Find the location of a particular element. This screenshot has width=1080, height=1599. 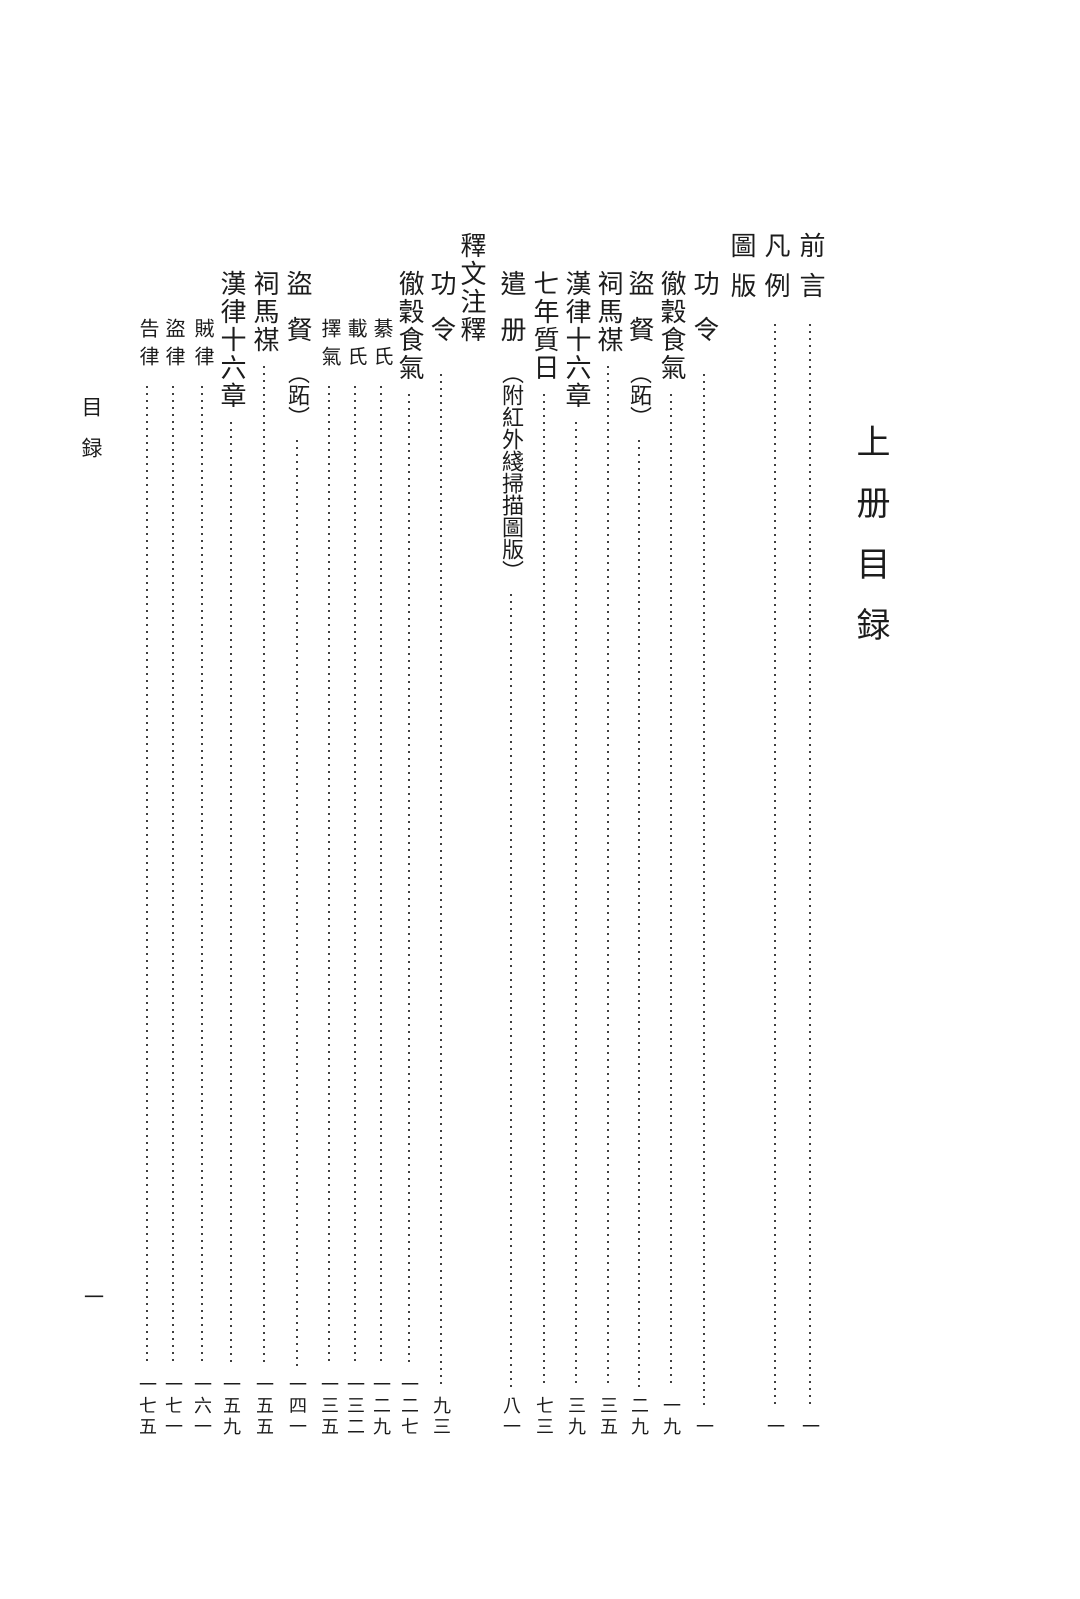

page-number: 一二七 is located at coordinates (409, 1406).